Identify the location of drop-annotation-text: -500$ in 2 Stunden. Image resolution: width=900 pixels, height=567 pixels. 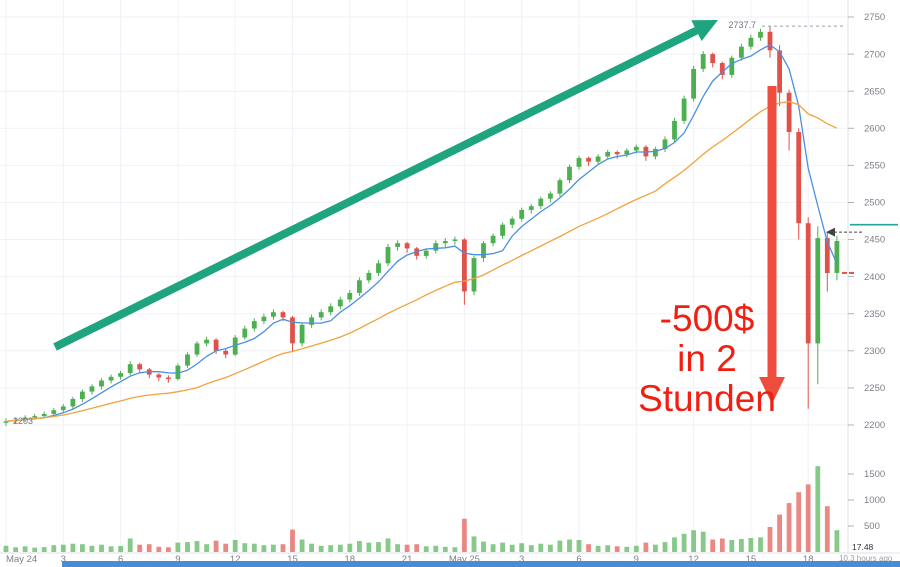
(707, 359).